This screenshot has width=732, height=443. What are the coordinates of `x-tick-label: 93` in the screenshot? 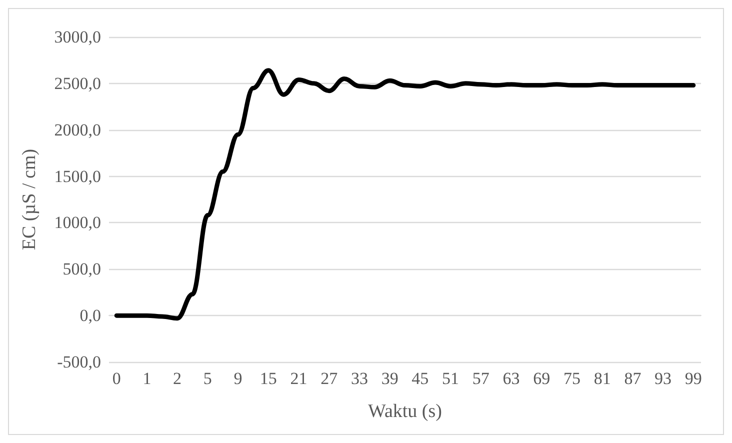 It's located at (663, 378).